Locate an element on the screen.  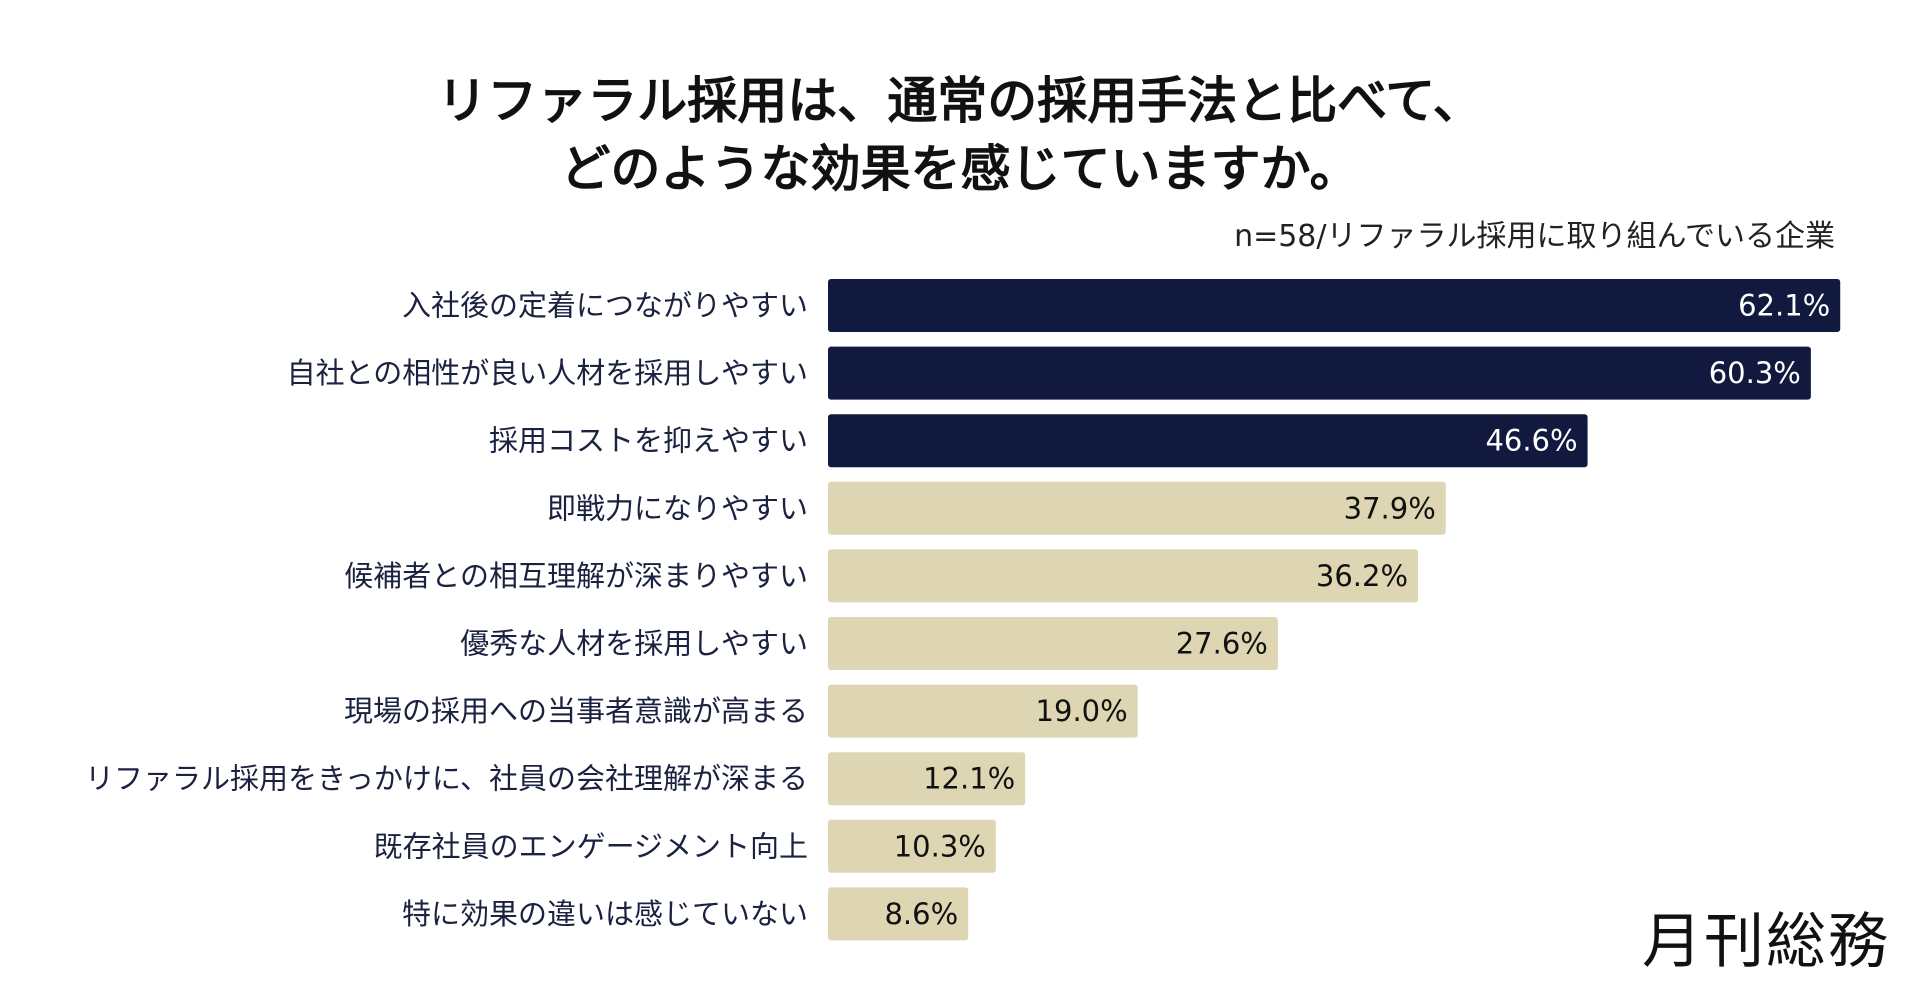
category-label-6: 現場の採用への当事者意識が高まる is located at coordinates (576, 711).